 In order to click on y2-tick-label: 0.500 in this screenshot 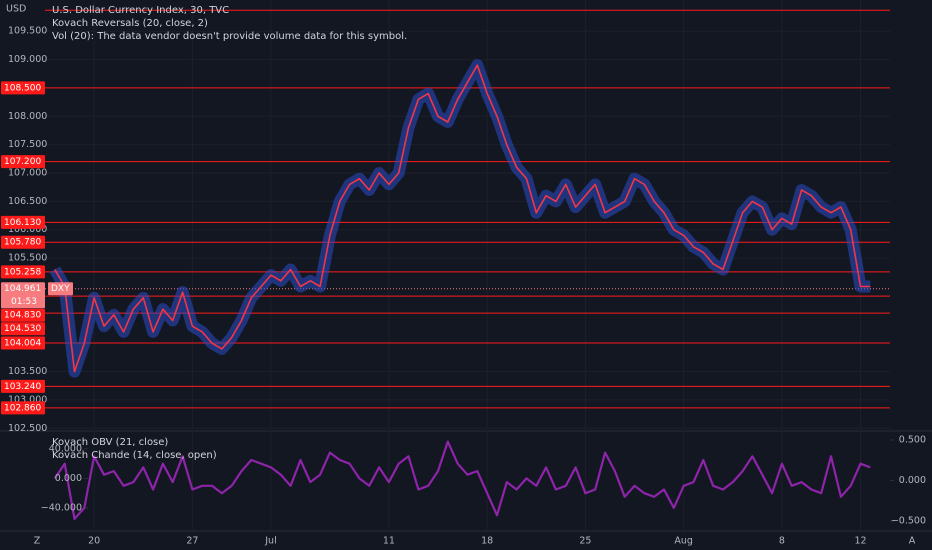, I will do `click(912, 440)`.